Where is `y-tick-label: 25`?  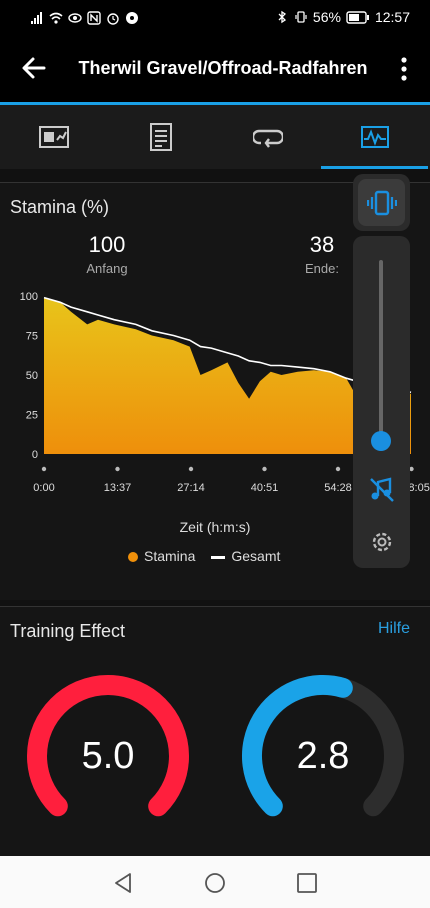 y-tick-label: 25 is located at coordinates (32, 416).